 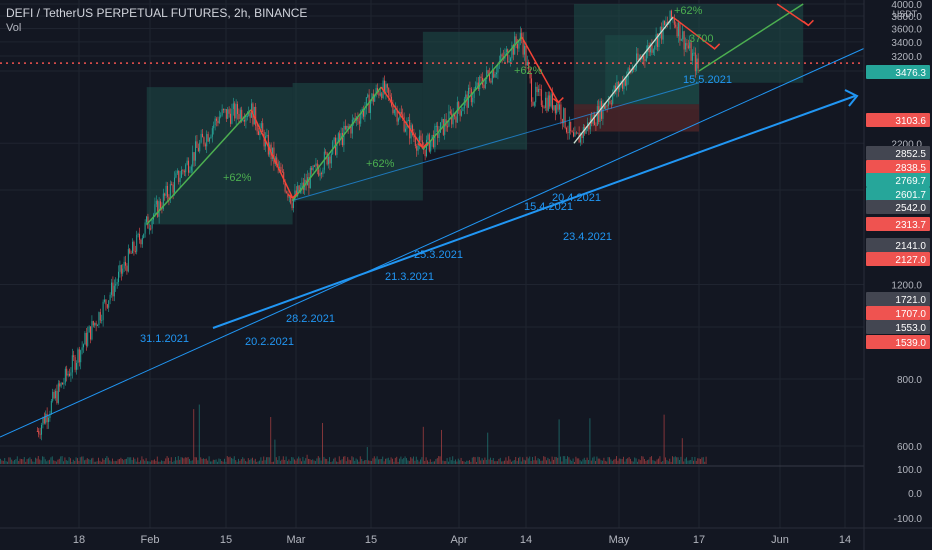 What do you see at coordinates (898, 275) in the screenshot?
I see `price-axis-bg` at bounding box center [898, 275].